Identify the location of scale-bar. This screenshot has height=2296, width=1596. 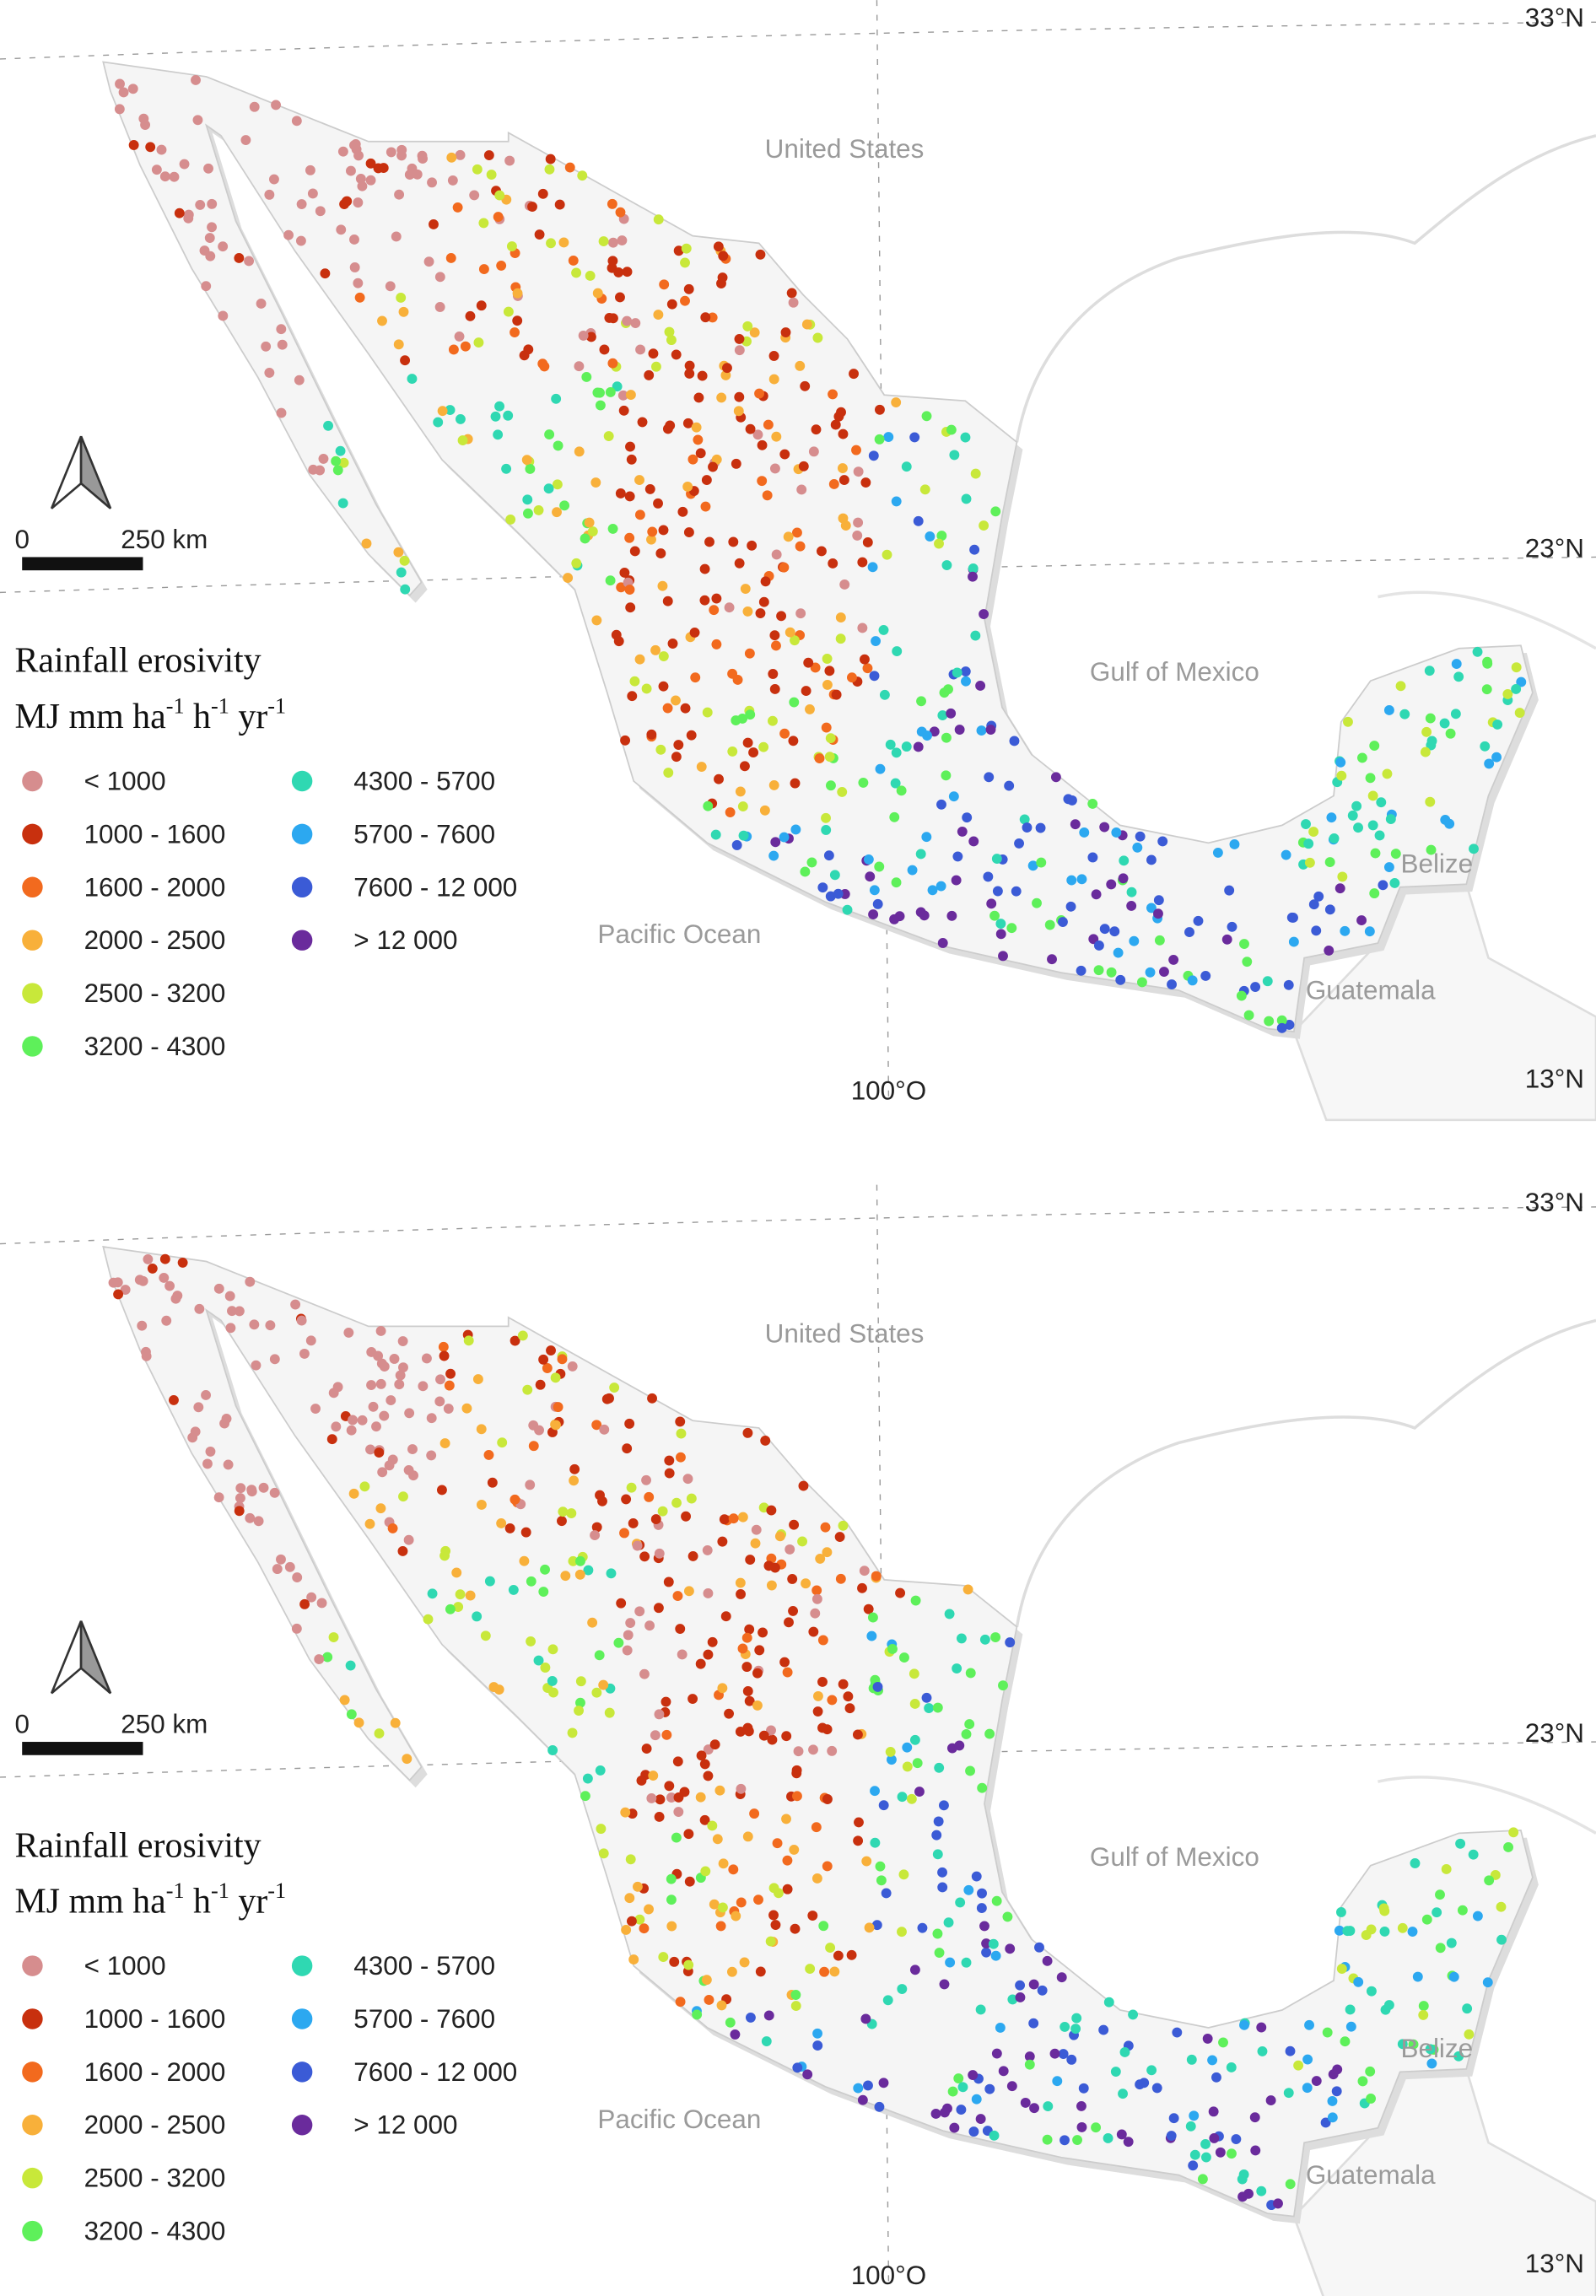
(83, 564).